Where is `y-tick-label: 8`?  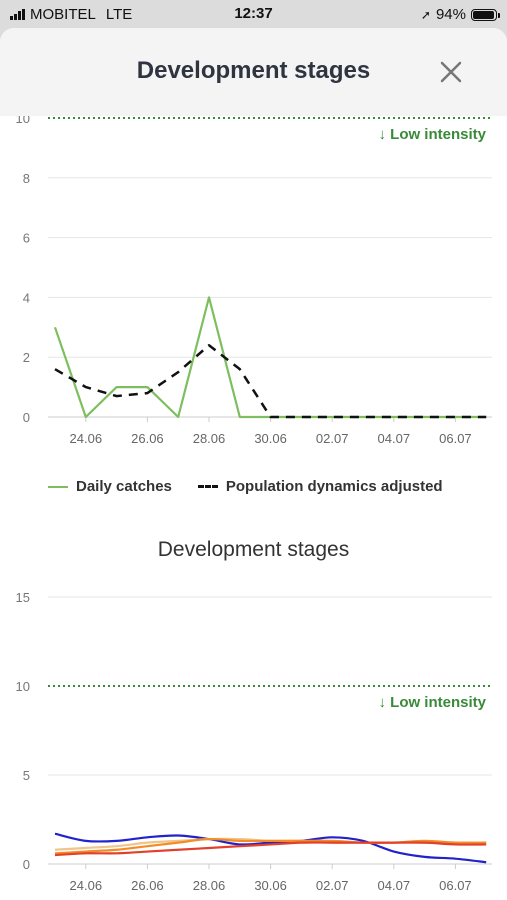 y-tick-label: 8 is located at coordinates (26, 178).